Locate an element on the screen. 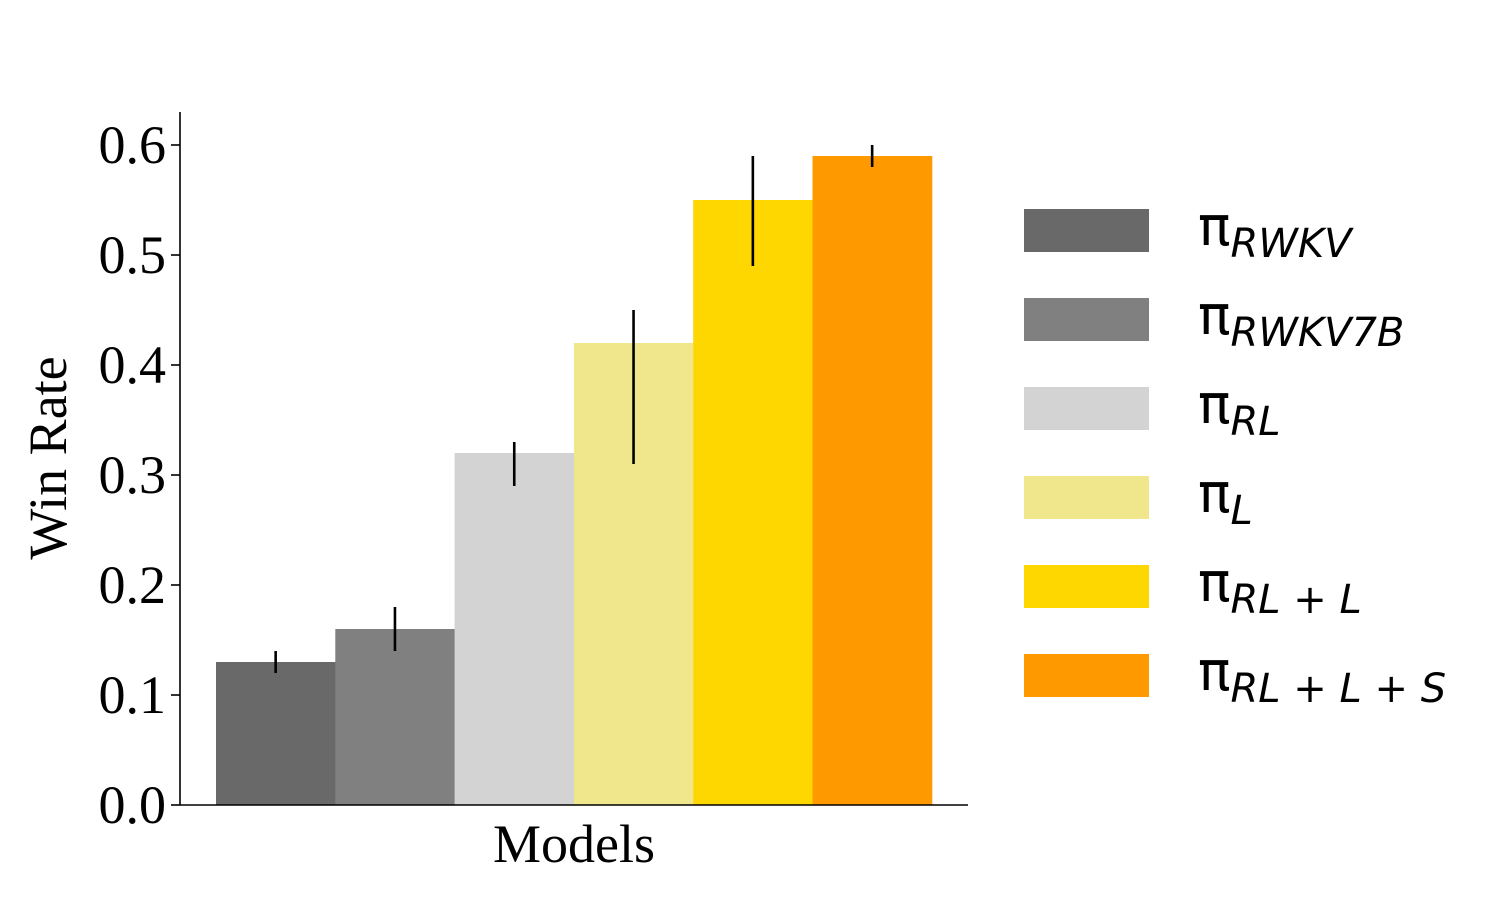 The image size is (1500, 901). bar-rl is located at coordinates (514, 629).